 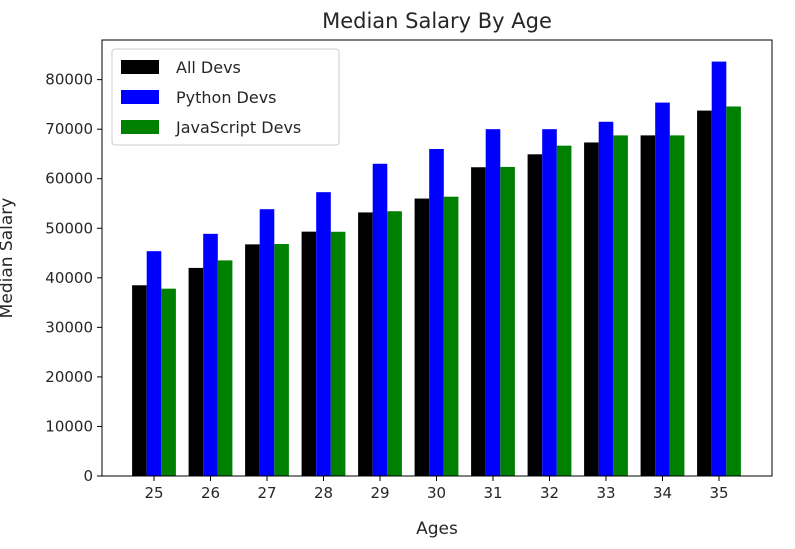 What do you see at coordinates (69, 377) in the screenshot?
I see `y-tick-label: 20000` at bounding box center [69, 377].